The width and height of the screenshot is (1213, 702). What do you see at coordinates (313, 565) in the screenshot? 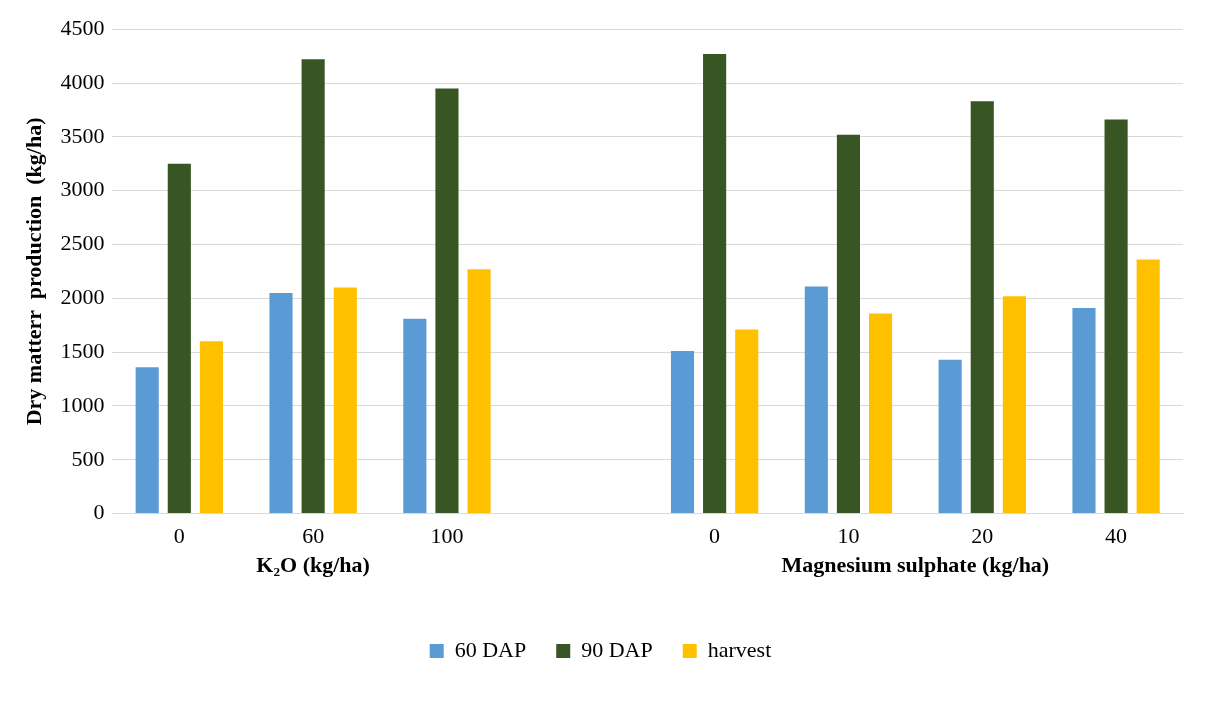
I see `text: K₂O (kg/ha)` at bounding box center [313, 565].